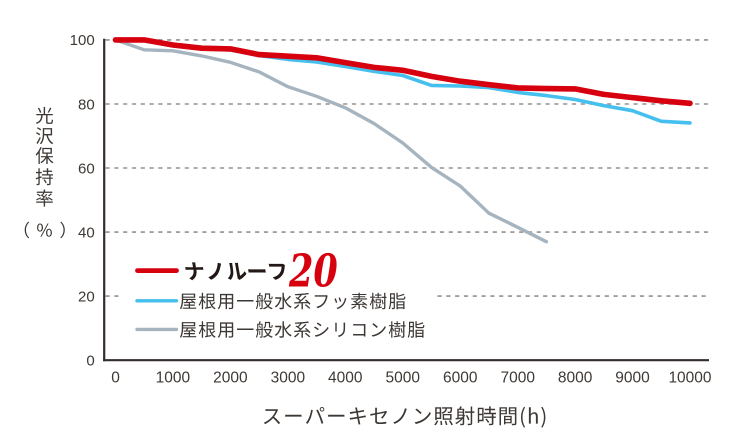  I want to click on x-tick-label-0: 0, so click(115, 378).